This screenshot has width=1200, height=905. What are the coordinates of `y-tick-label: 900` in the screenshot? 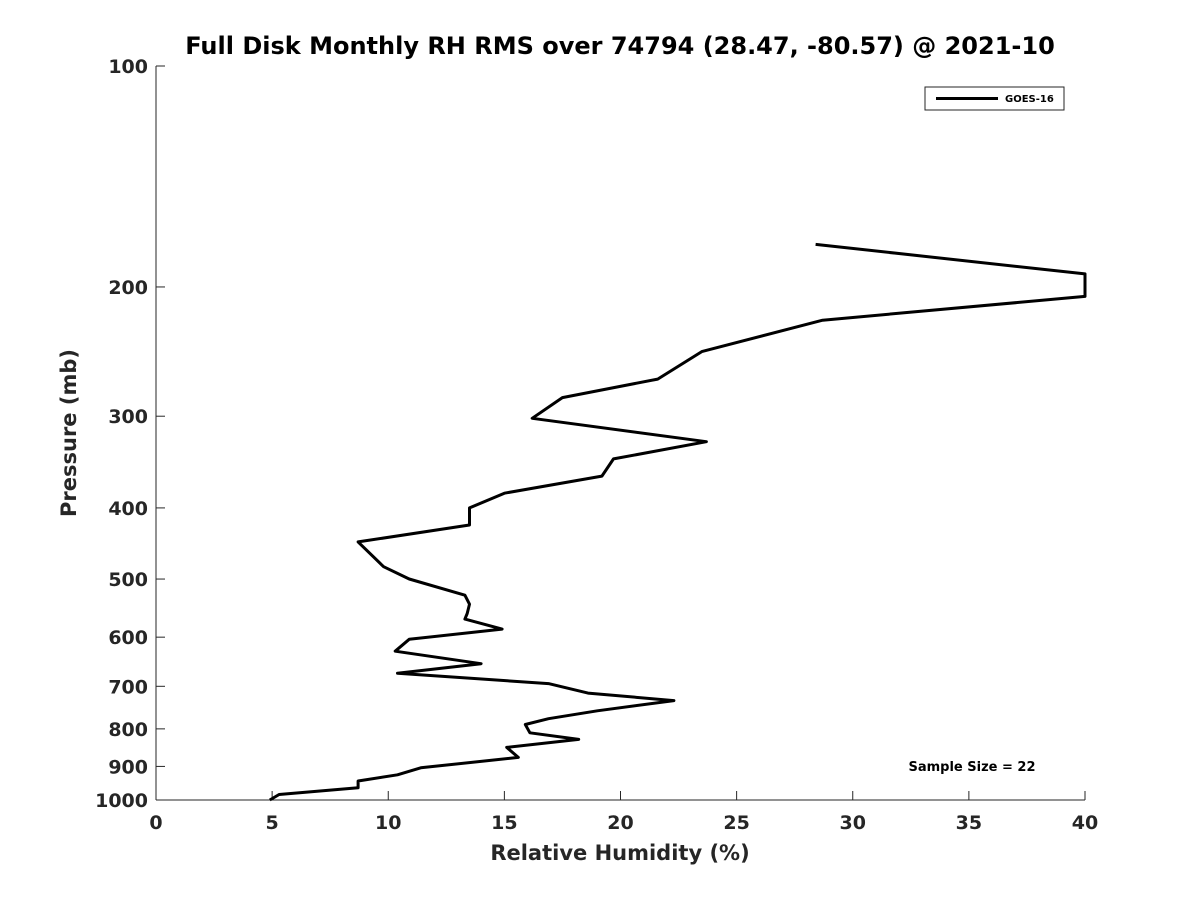 It's located at (128, 767).